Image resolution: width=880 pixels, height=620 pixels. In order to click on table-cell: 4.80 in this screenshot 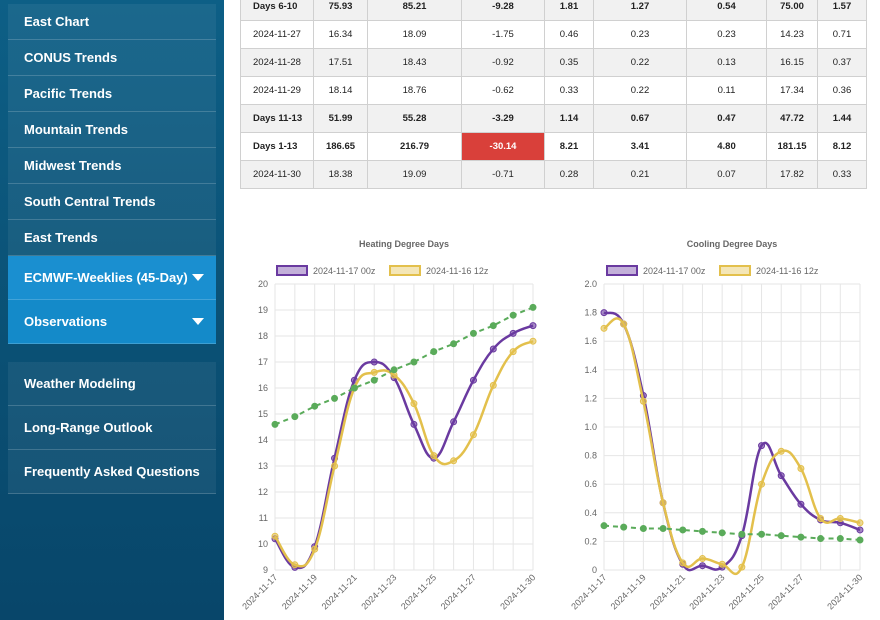, I will do `click(726, 146)`.